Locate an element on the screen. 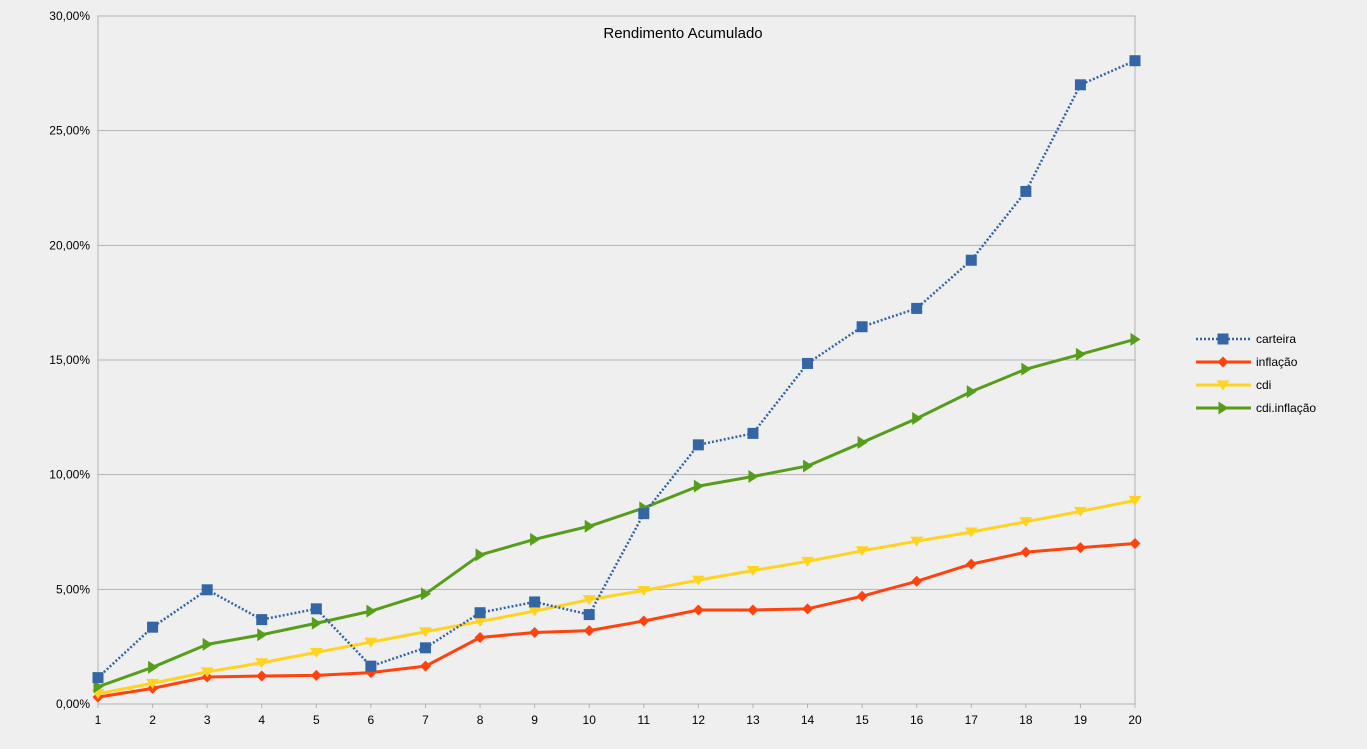  x-tick-label: 7 is located at coordinates (425, 720).